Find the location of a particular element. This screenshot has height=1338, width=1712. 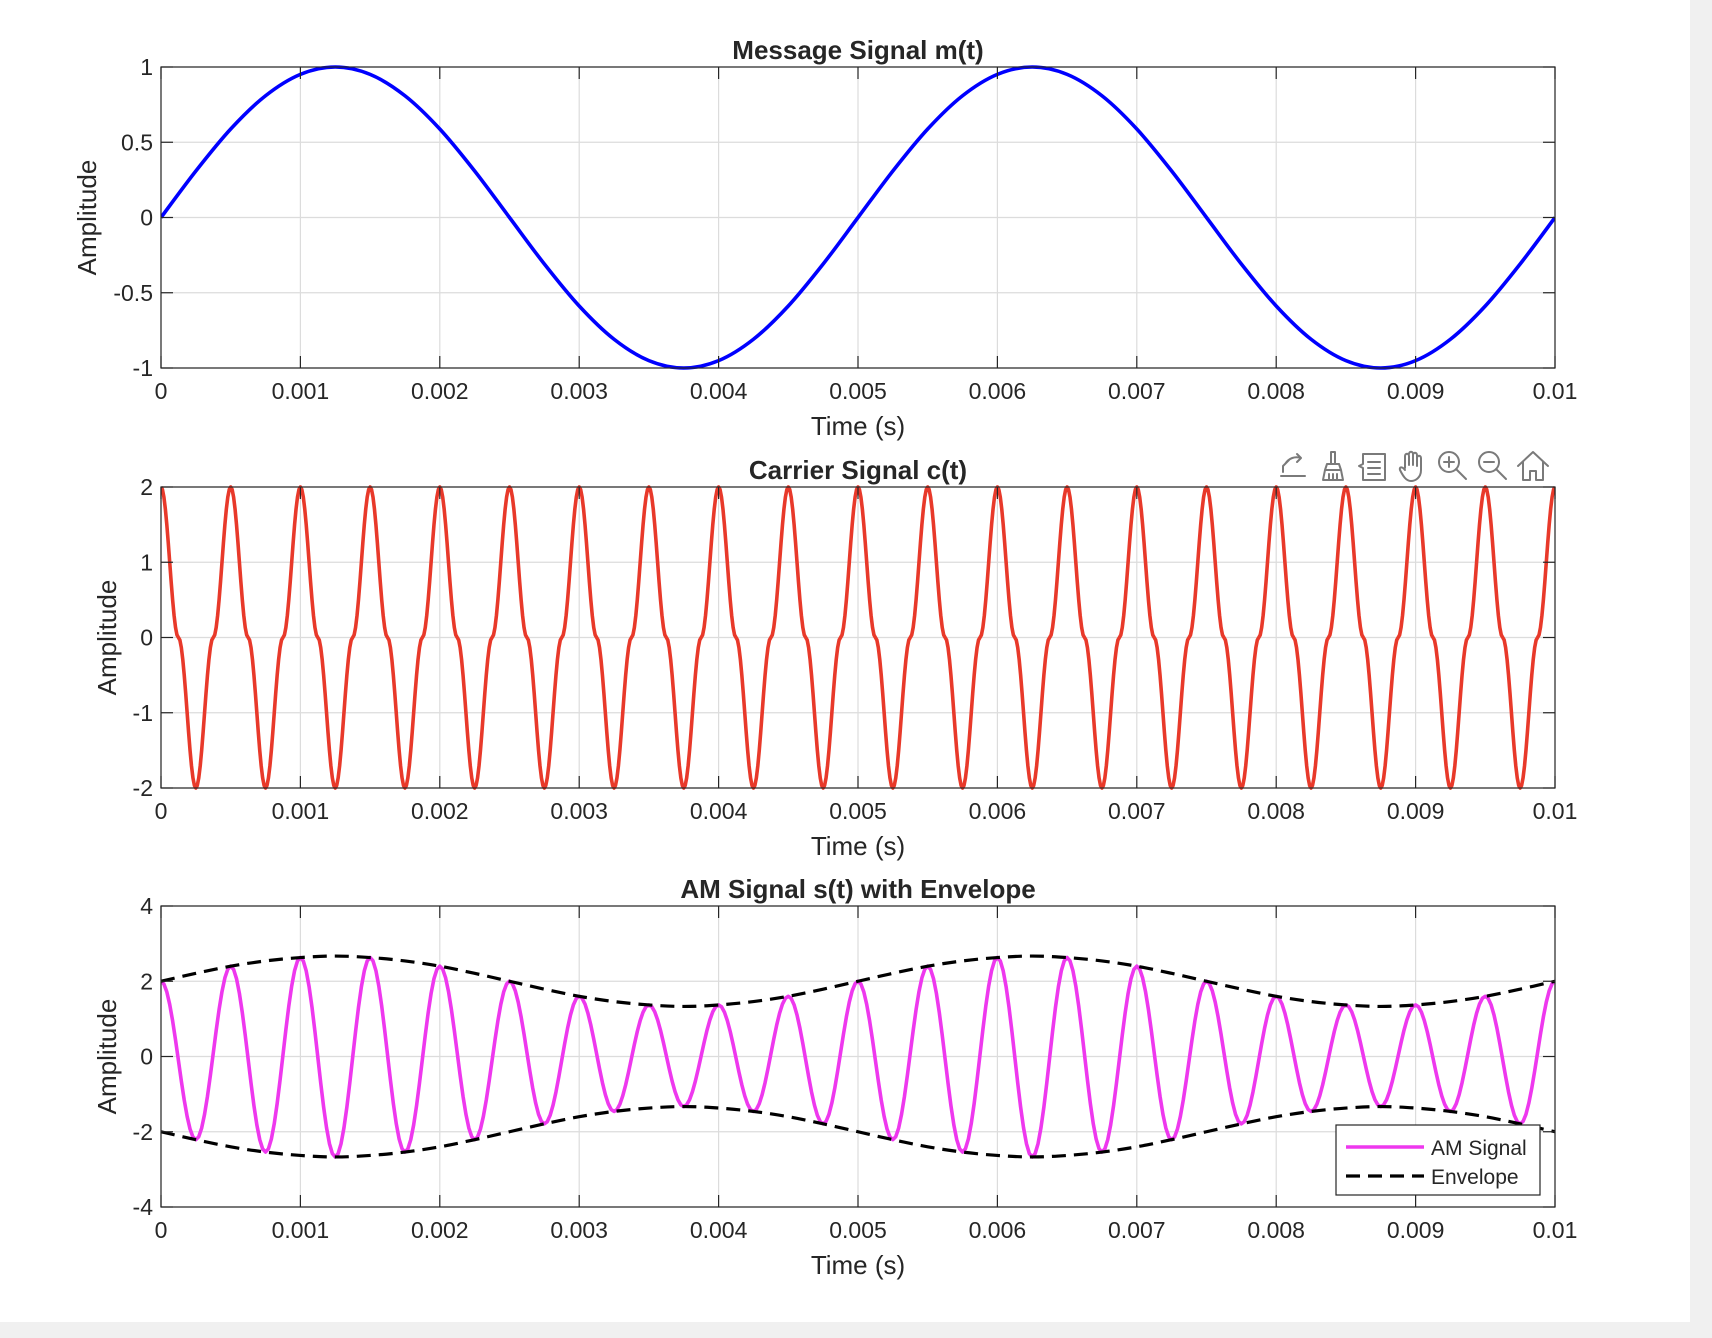

legend: AM Signal Envelope is located at coordinates (1438, 1160).